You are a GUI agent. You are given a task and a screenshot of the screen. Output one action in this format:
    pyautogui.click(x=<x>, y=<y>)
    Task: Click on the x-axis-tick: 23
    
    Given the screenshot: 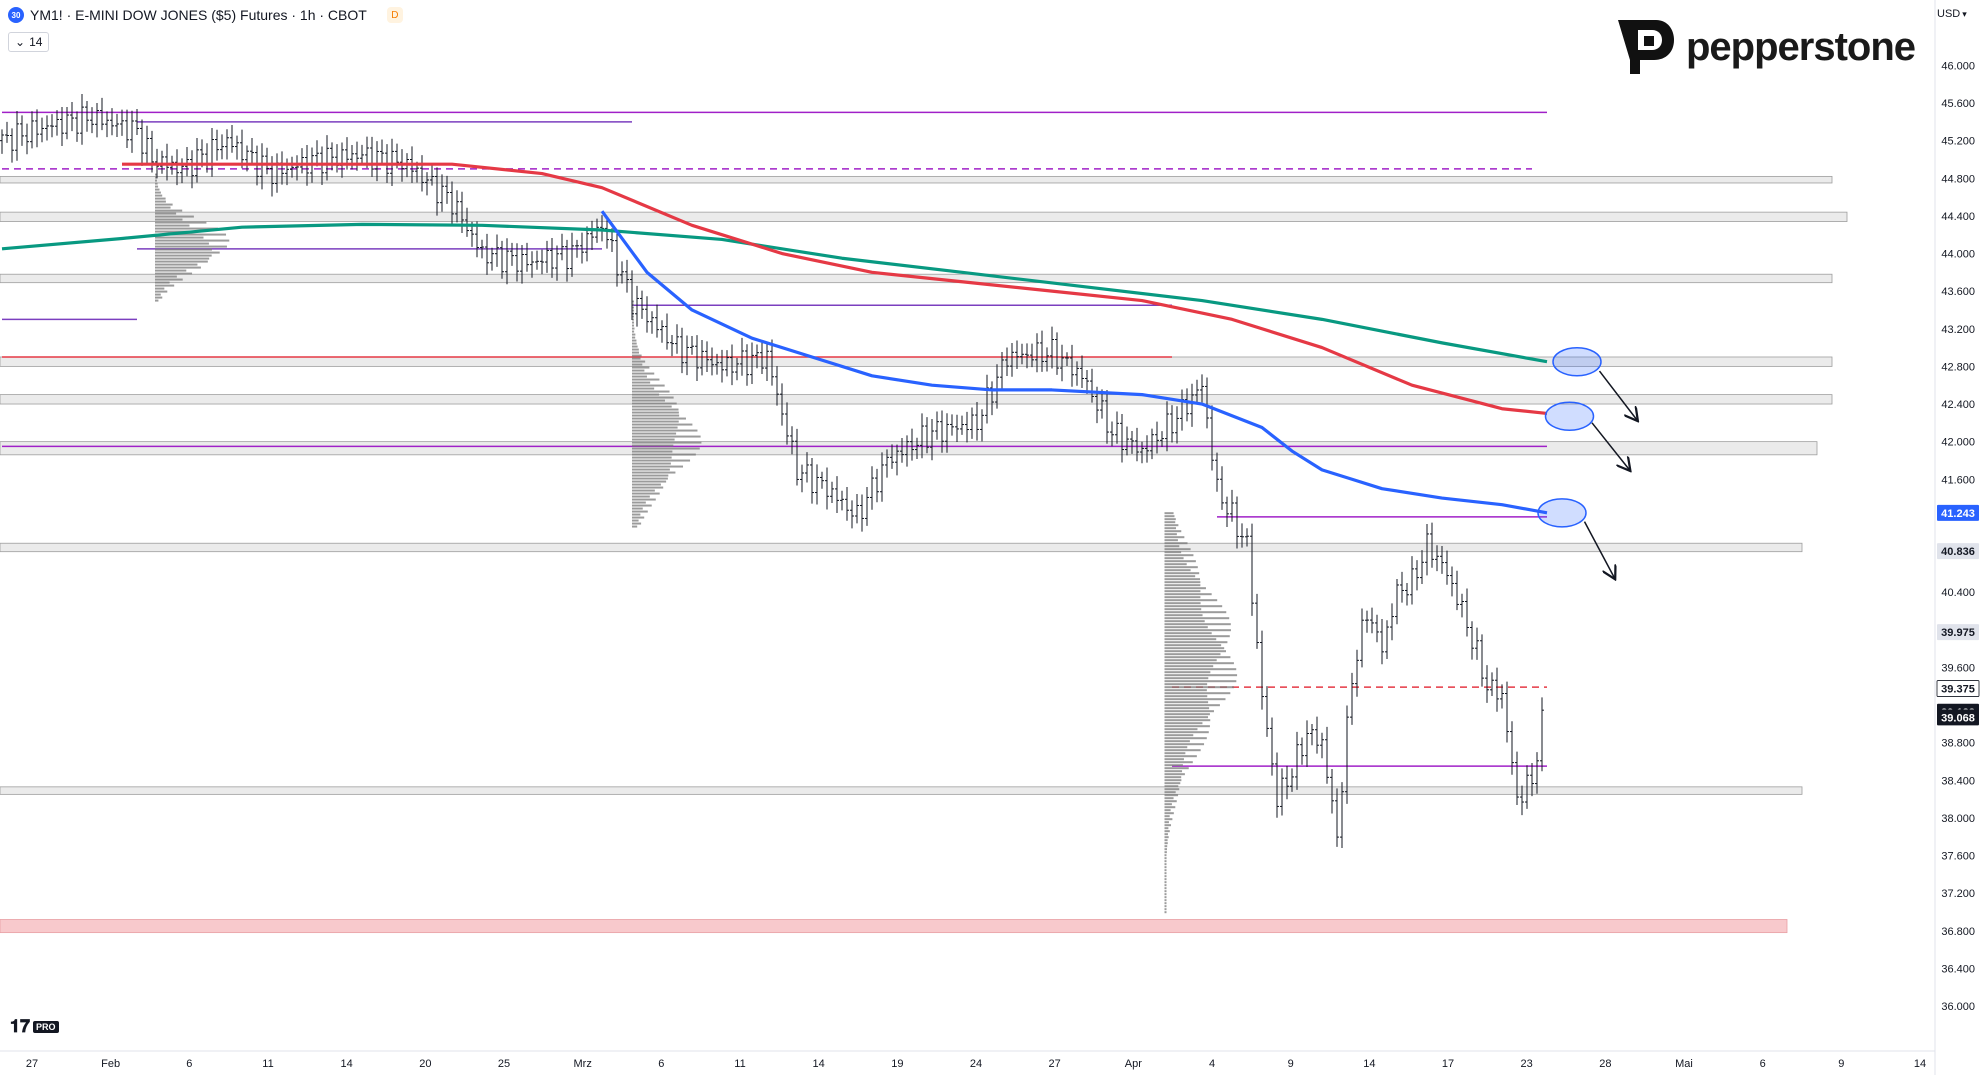 What is the action you would take?
    pyautogui.click(x=1527, y=1064)
    